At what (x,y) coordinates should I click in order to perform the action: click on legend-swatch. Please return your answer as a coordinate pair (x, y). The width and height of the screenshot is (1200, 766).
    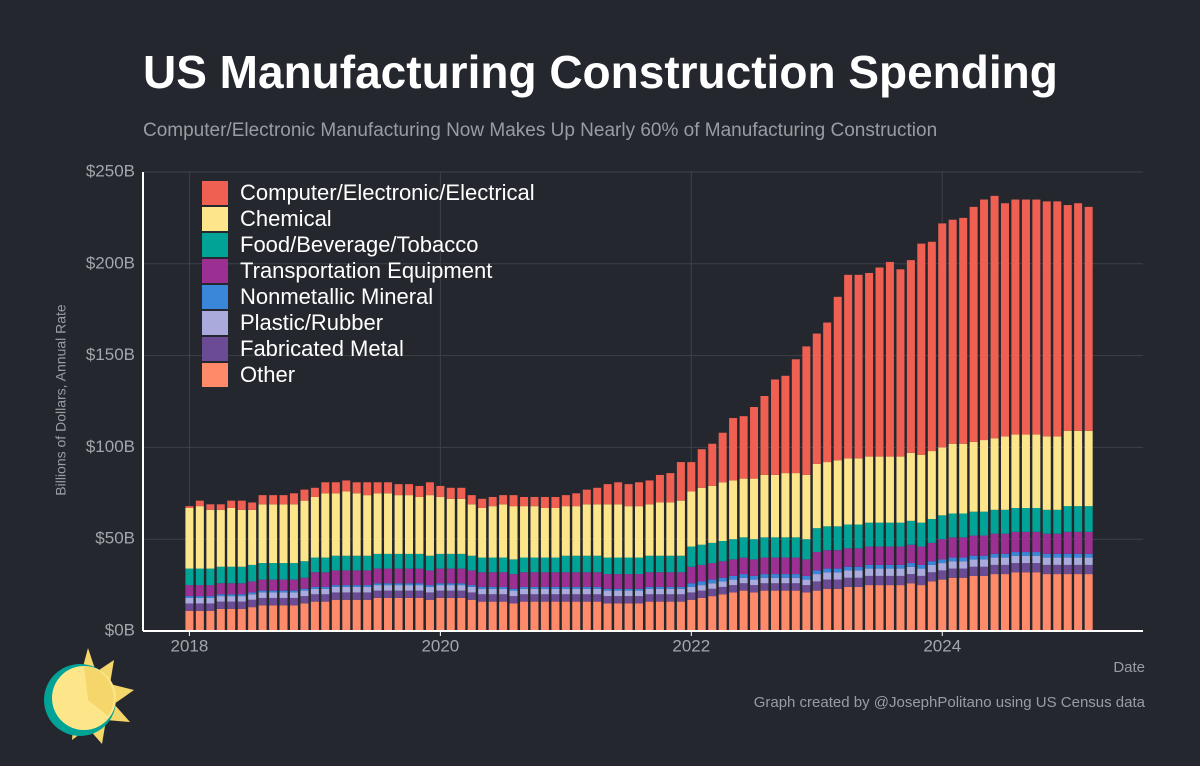
    Looking at the image, I should click on (215, 349).